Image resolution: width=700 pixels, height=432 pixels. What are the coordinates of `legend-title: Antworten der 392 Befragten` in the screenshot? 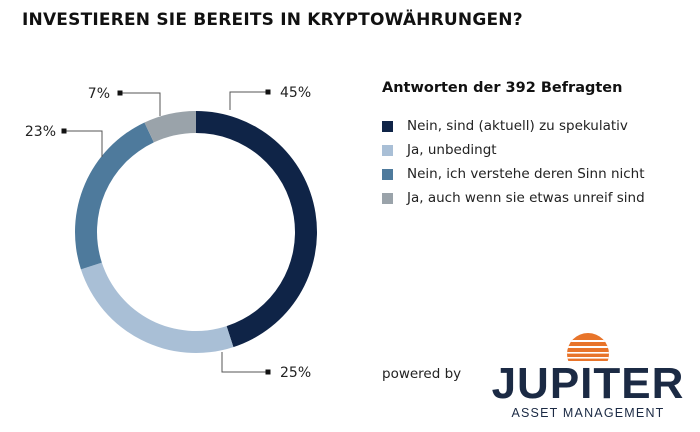 It's located at (502, 88).